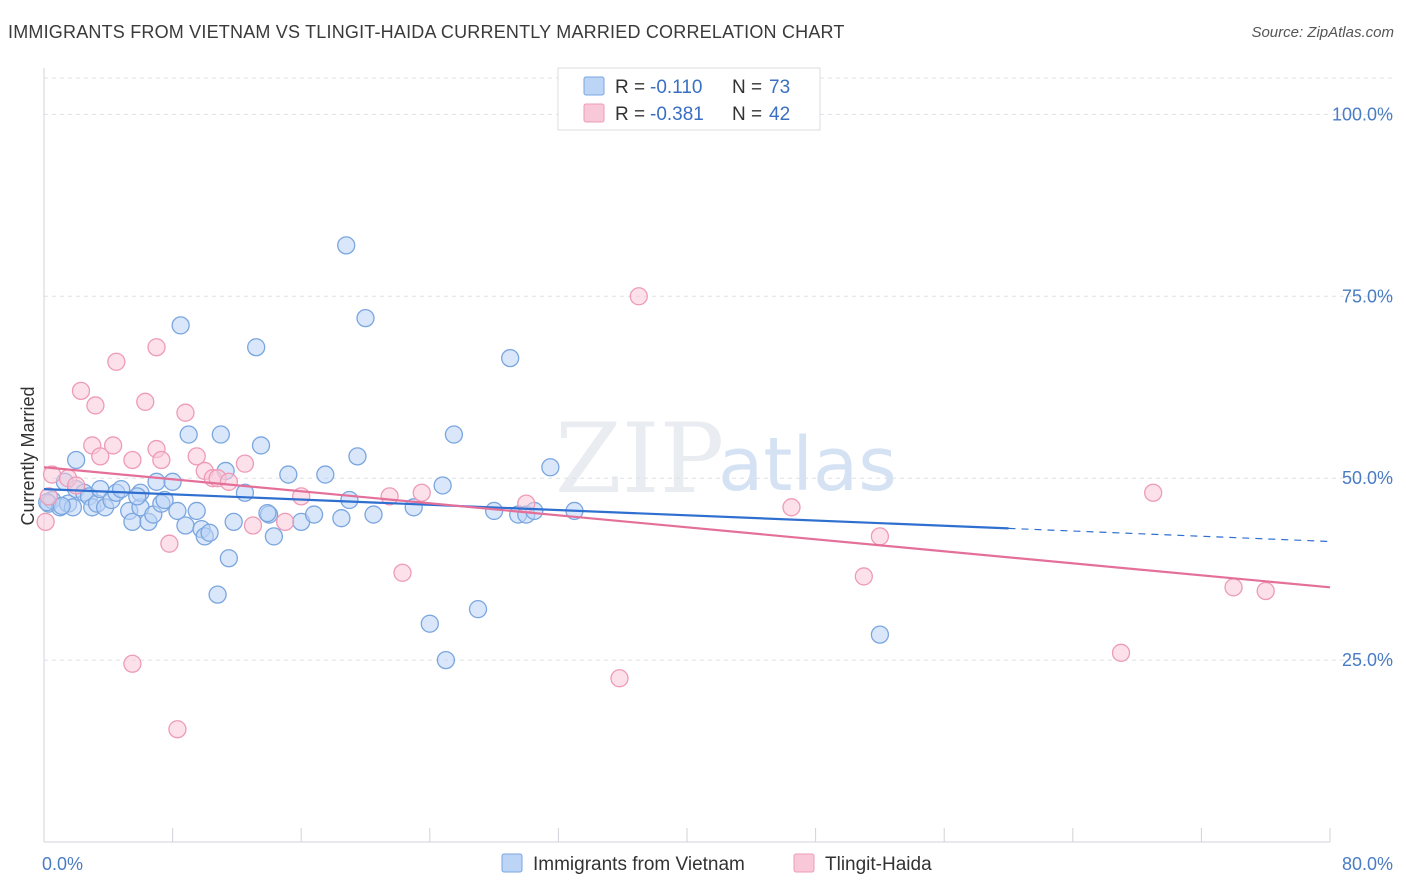  I want to click on chart-source: Source: ZipAtlas.com, so click(1322, 32).